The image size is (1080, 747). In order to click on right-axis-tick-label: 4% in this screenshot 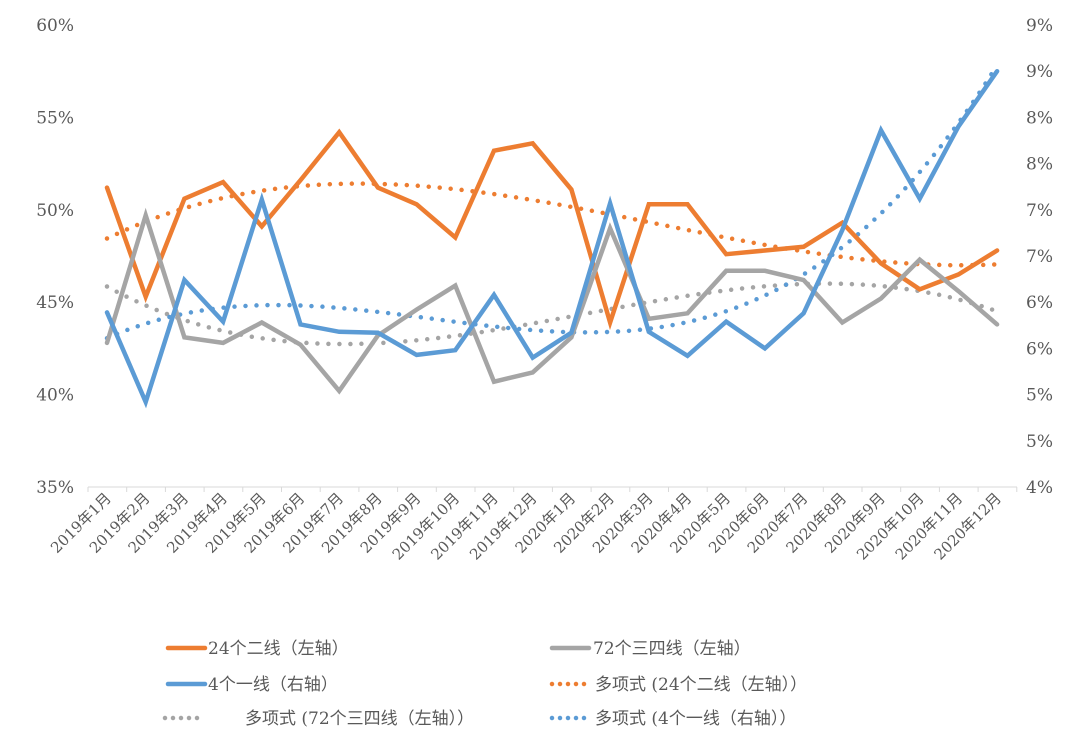, I will do `click(1039, 488)`.